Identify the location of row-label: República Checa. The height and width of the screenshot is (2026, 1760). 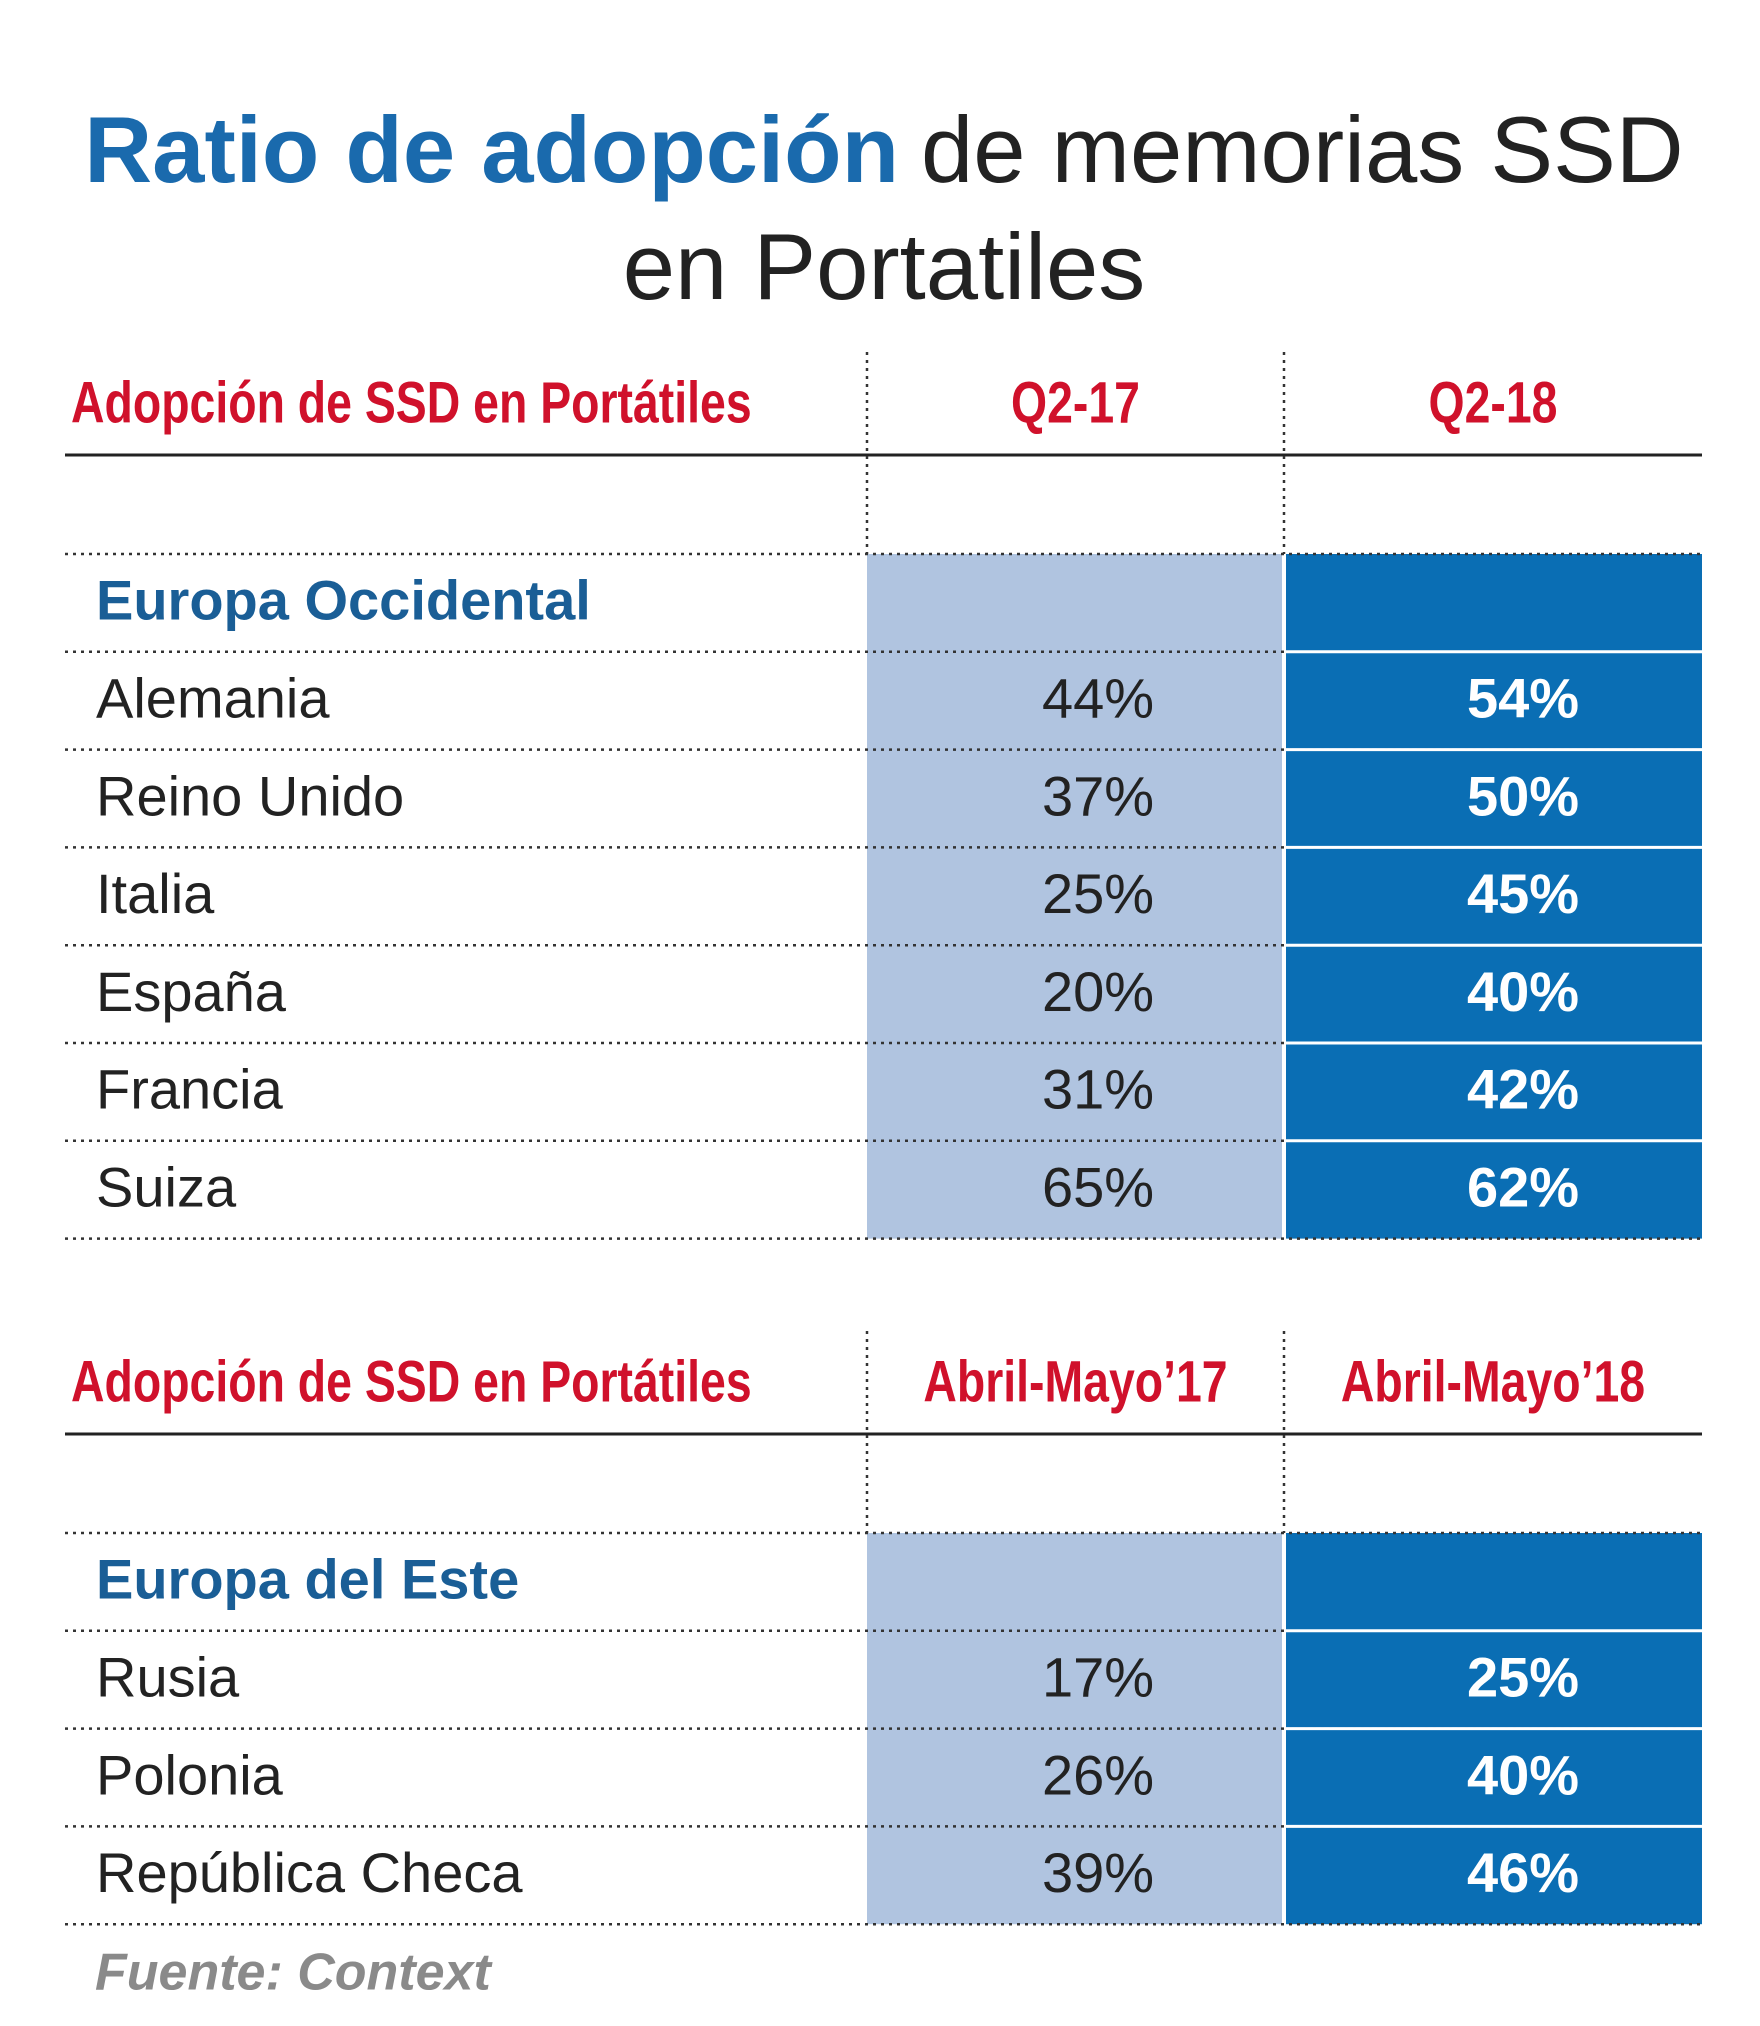
(309, 1872).